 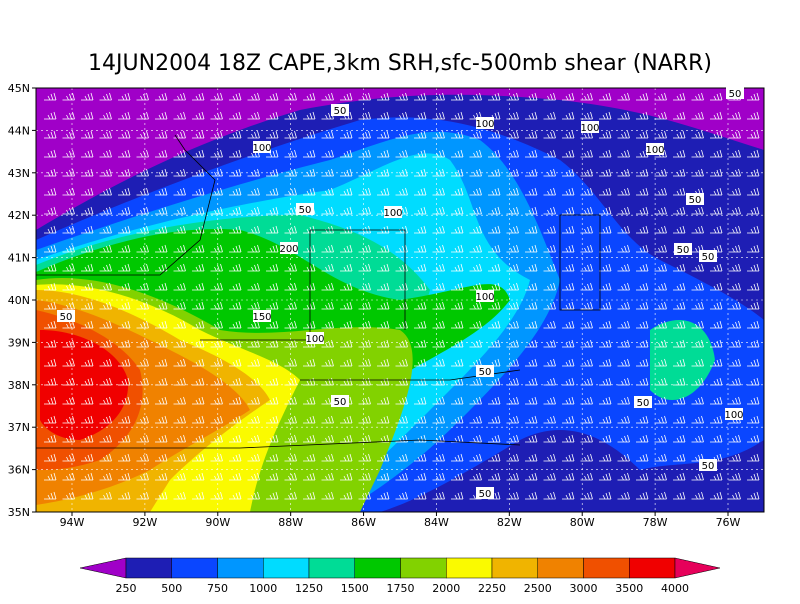 What do you see at coordinates (19, 130) in the screenshot?
I see `lat-label: 44N` at bounding box center [19, 130].